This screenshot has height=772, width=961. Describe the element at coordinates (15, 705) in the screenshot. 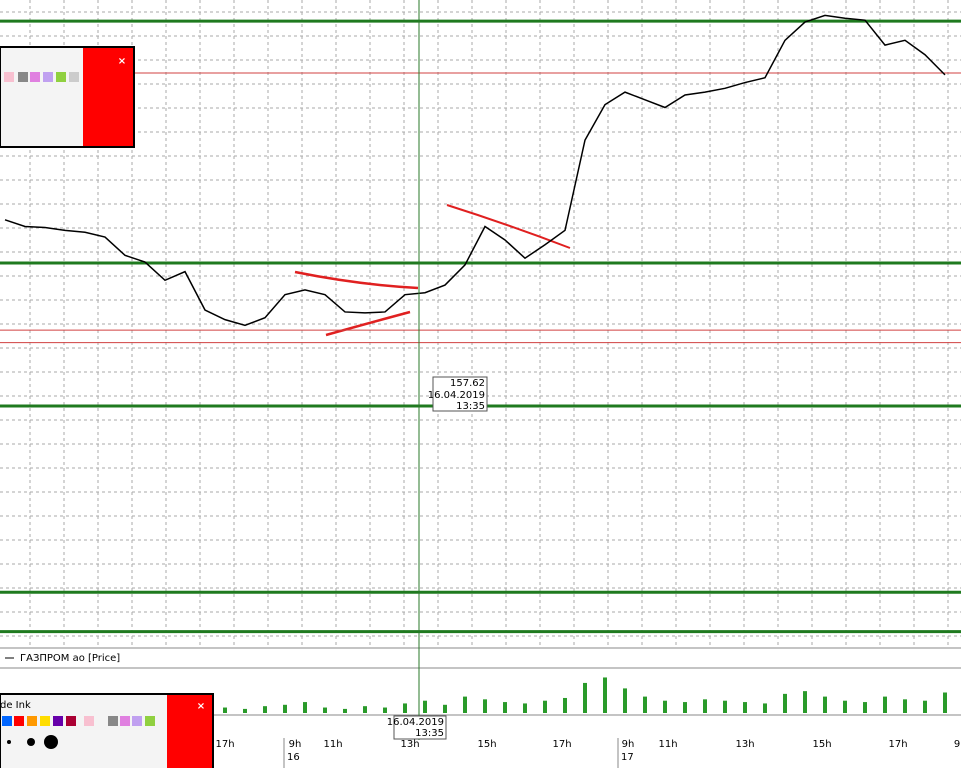

I see `ink-title: de Ink` at that location.